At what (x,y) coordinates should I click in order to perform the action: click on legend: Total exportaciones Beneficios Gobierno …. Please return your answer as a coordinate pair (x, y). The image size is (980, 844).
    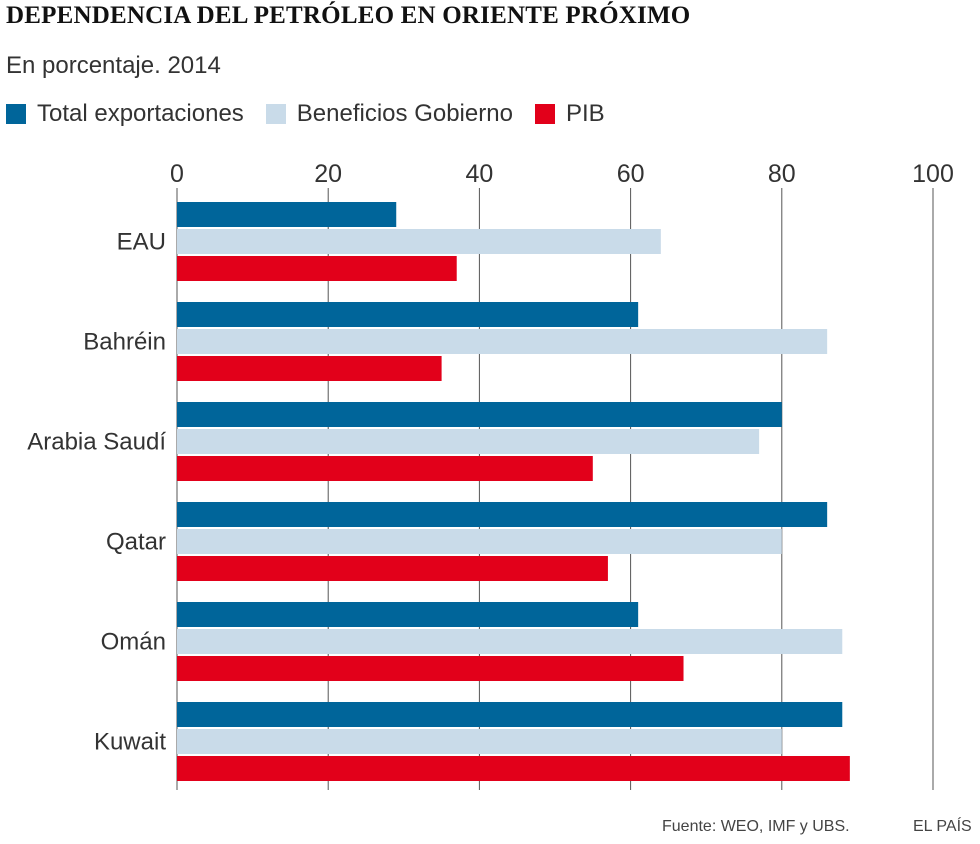
    Looking at the image, I should click on (316, 114).